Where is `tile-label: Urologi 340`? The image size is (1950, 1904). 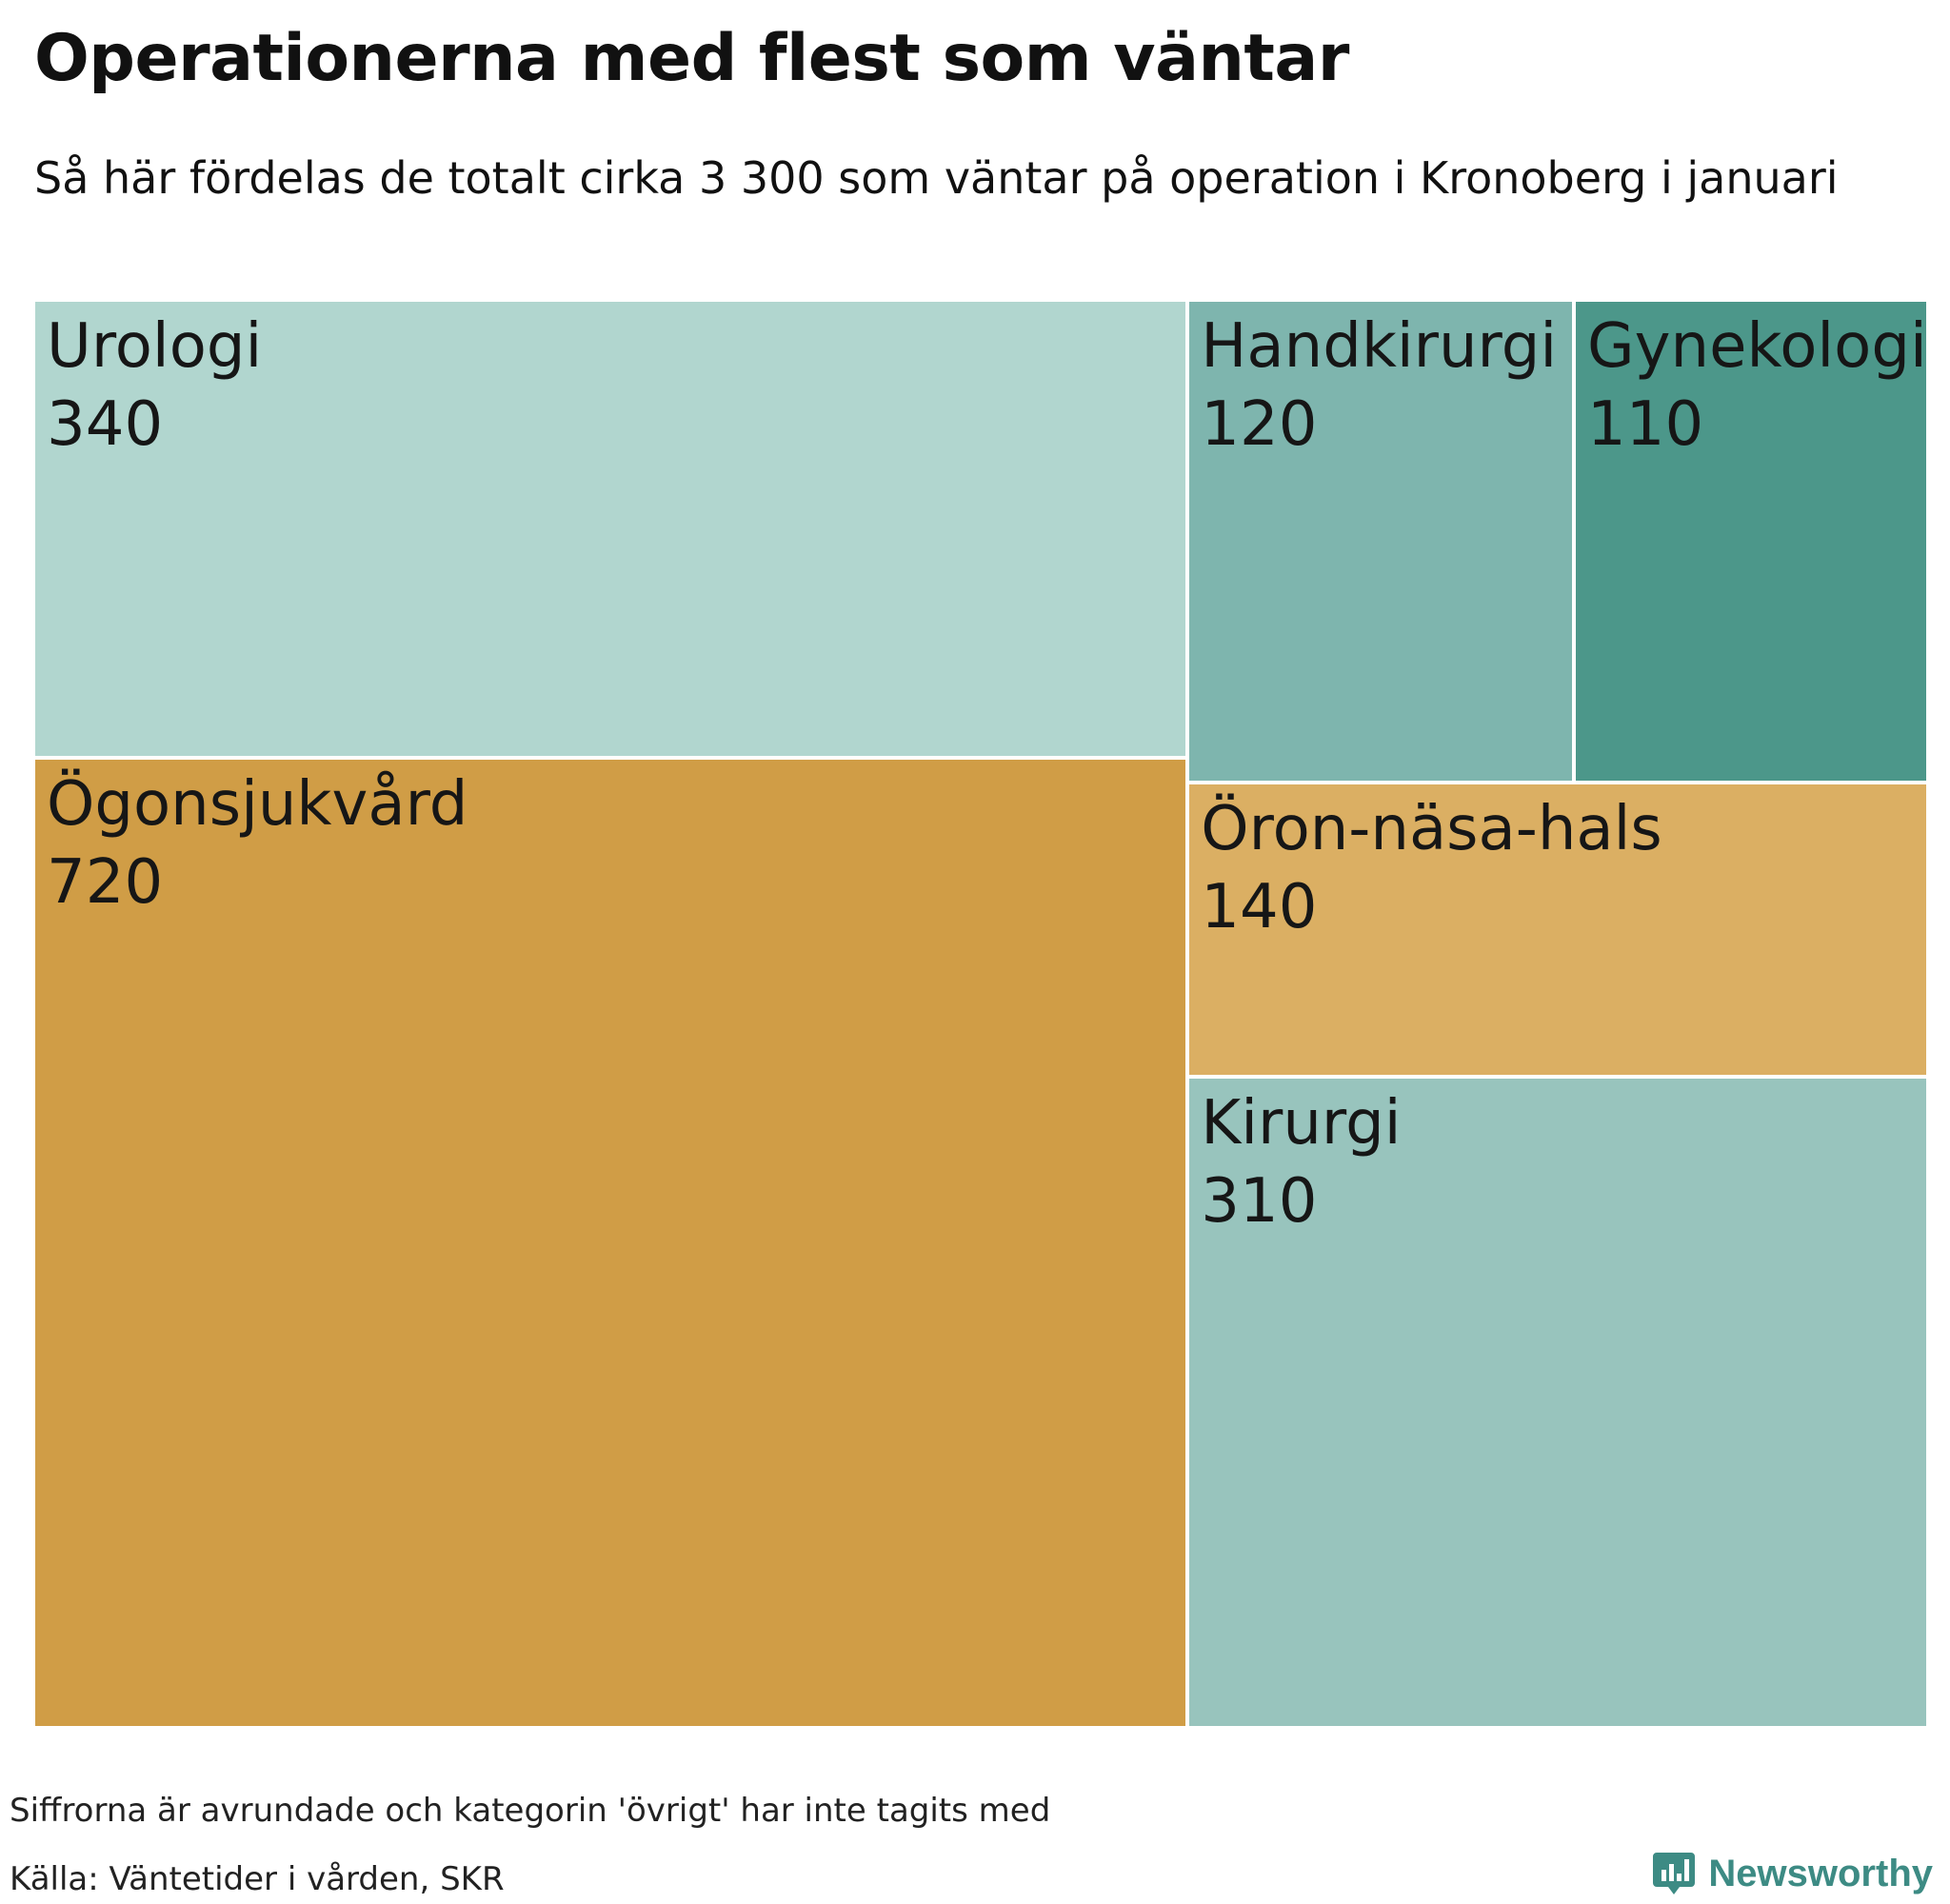
tile-label: Urologi 340 is located at coordinates (154, 385).